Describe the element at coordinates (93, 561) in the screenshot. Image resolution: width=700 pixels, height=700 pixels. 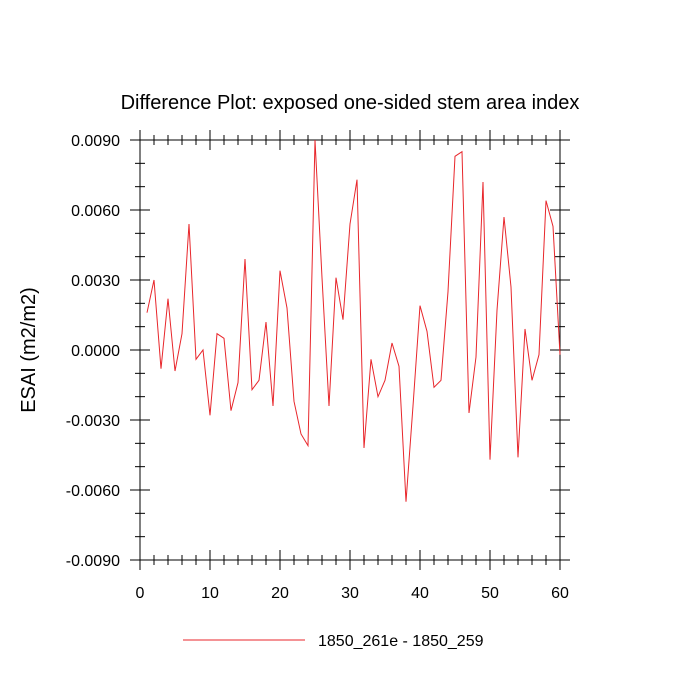
I see `y-tick-label: -0.0090` at that location.